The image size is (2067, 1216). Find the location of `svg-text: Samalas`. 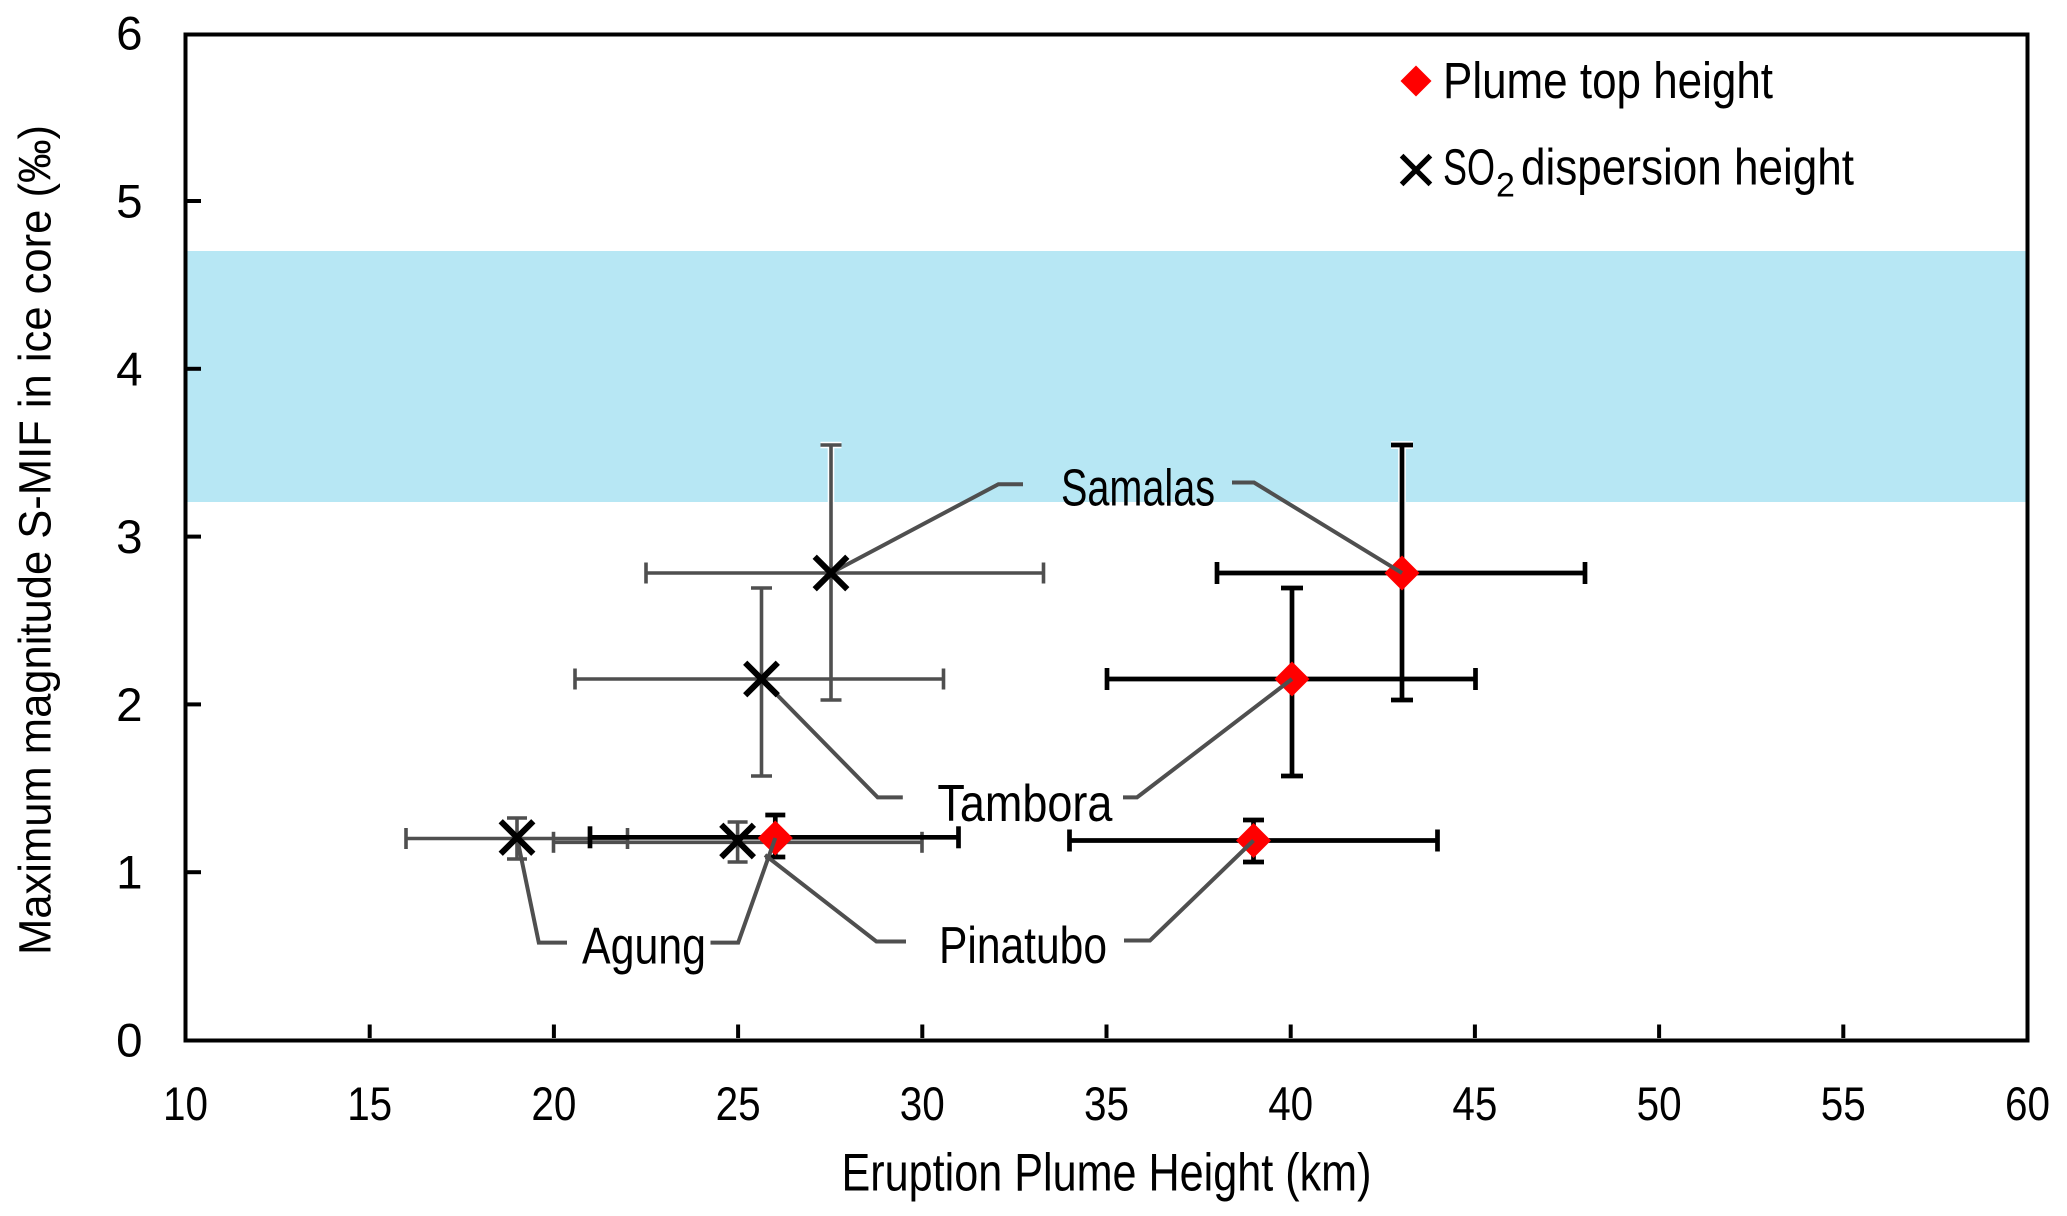

svg-text: Samalas is located at coordinates (1138, 488).